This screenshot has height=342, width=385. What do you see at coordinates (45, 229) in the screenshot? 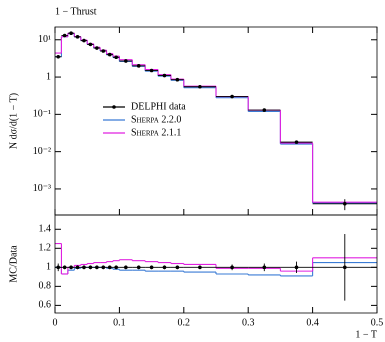
I see `y-tick-label: 1.4` at bounding box center [45, 229].